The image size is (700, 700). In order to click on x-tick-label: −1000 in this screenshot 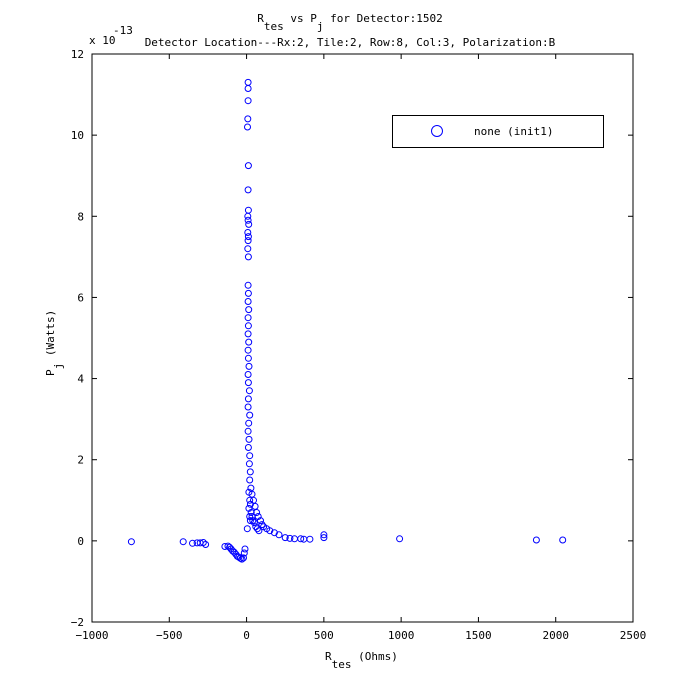, I will do `click(91, 635)`.